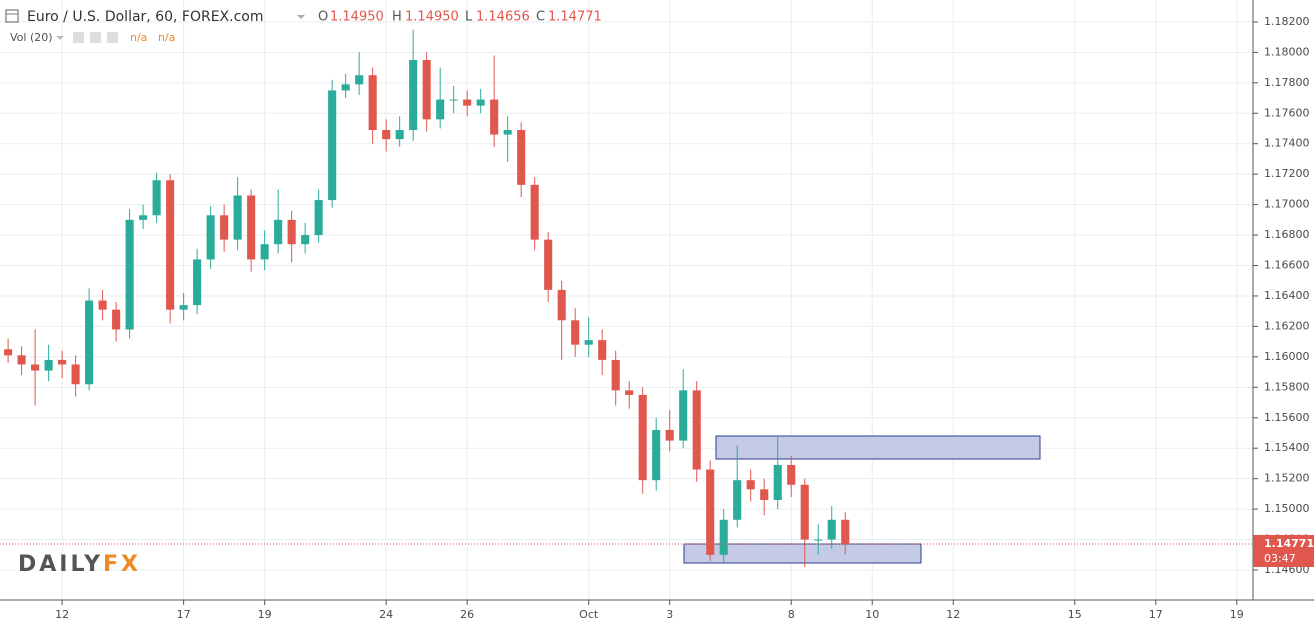 The width and height of the screenshot is (1314, 628). I want to click on countdown-label: 03:47, so click(1280, 558).